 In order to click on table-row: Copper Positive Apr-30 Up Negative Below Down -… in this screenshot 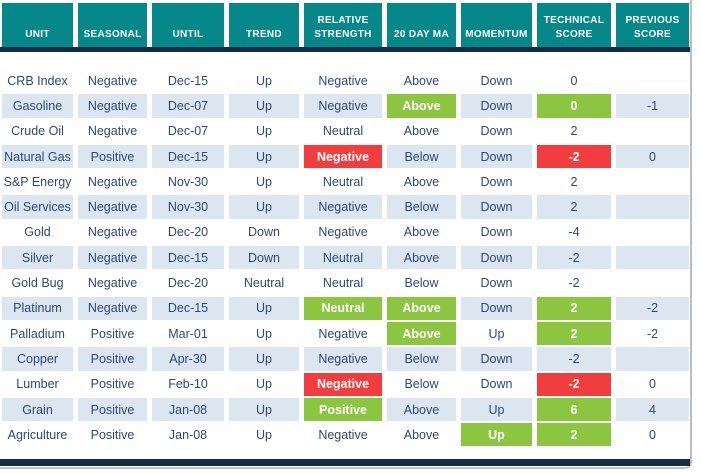, I will do `click(345, 359)`.